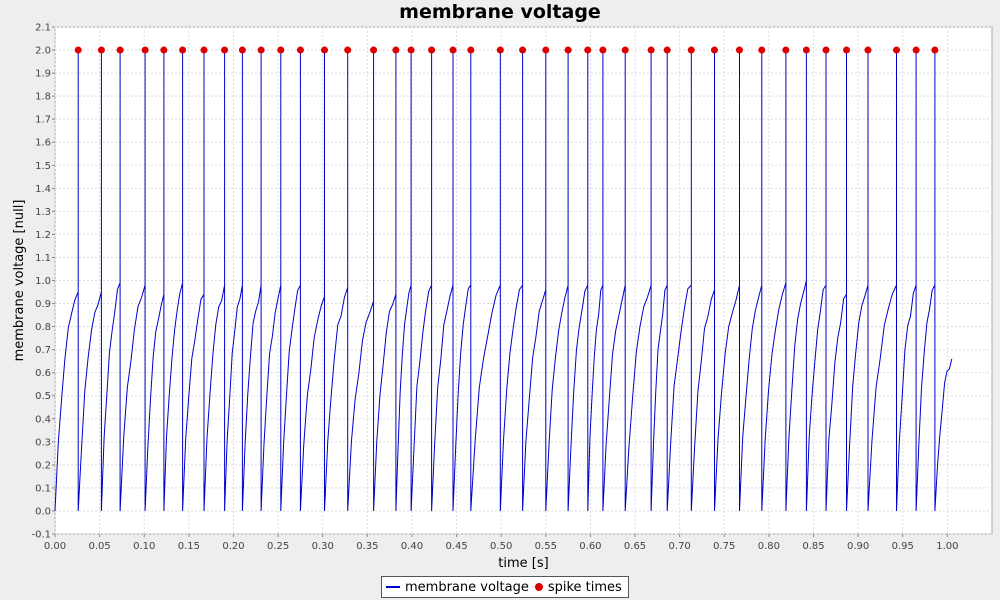 The height and width of the screenshot is (600, 1000). I want to click on x-axis-label: time [s], so click(523, 563).